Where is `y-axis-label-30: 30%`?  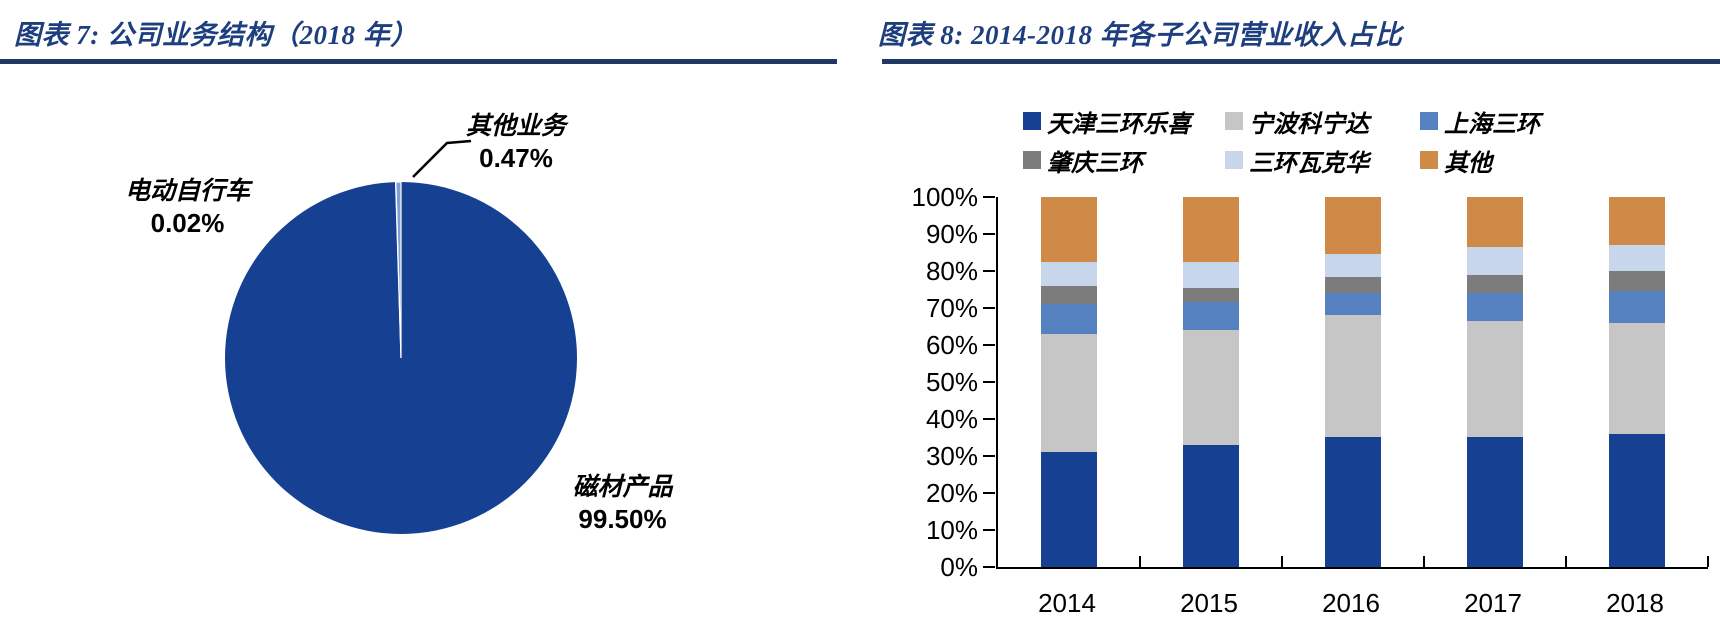 y-axis-label-30: 30% is located at coordinates (951, 456).